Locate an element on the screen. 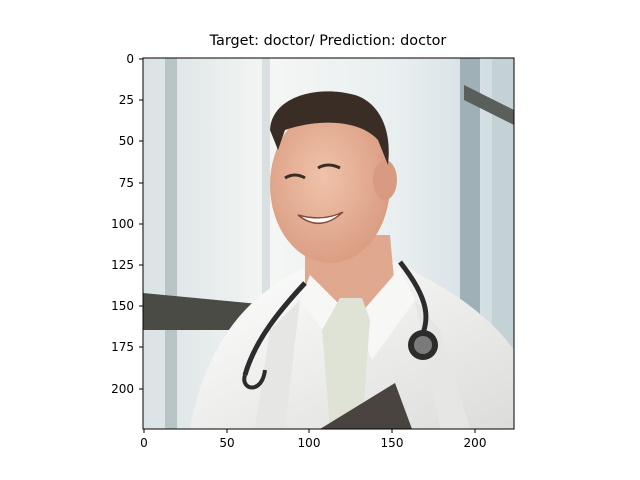 The height and width of the screenshot is (480, 640). x-tick-label: 0 is located at coordinates (144, 443).